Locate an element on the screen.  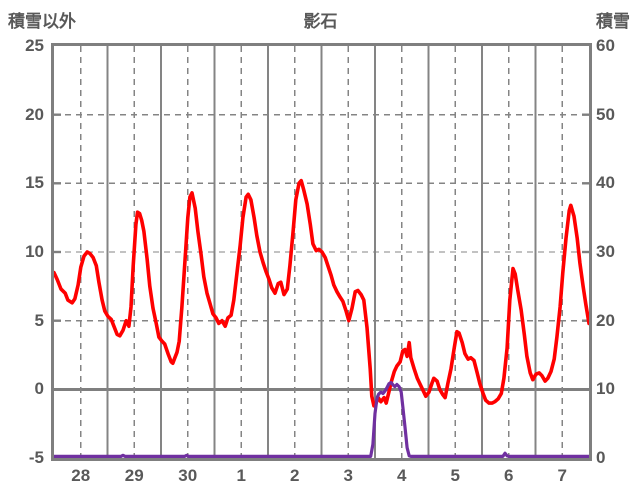
x-axis-tick-label: 1 is located at coordinates (241, 475).